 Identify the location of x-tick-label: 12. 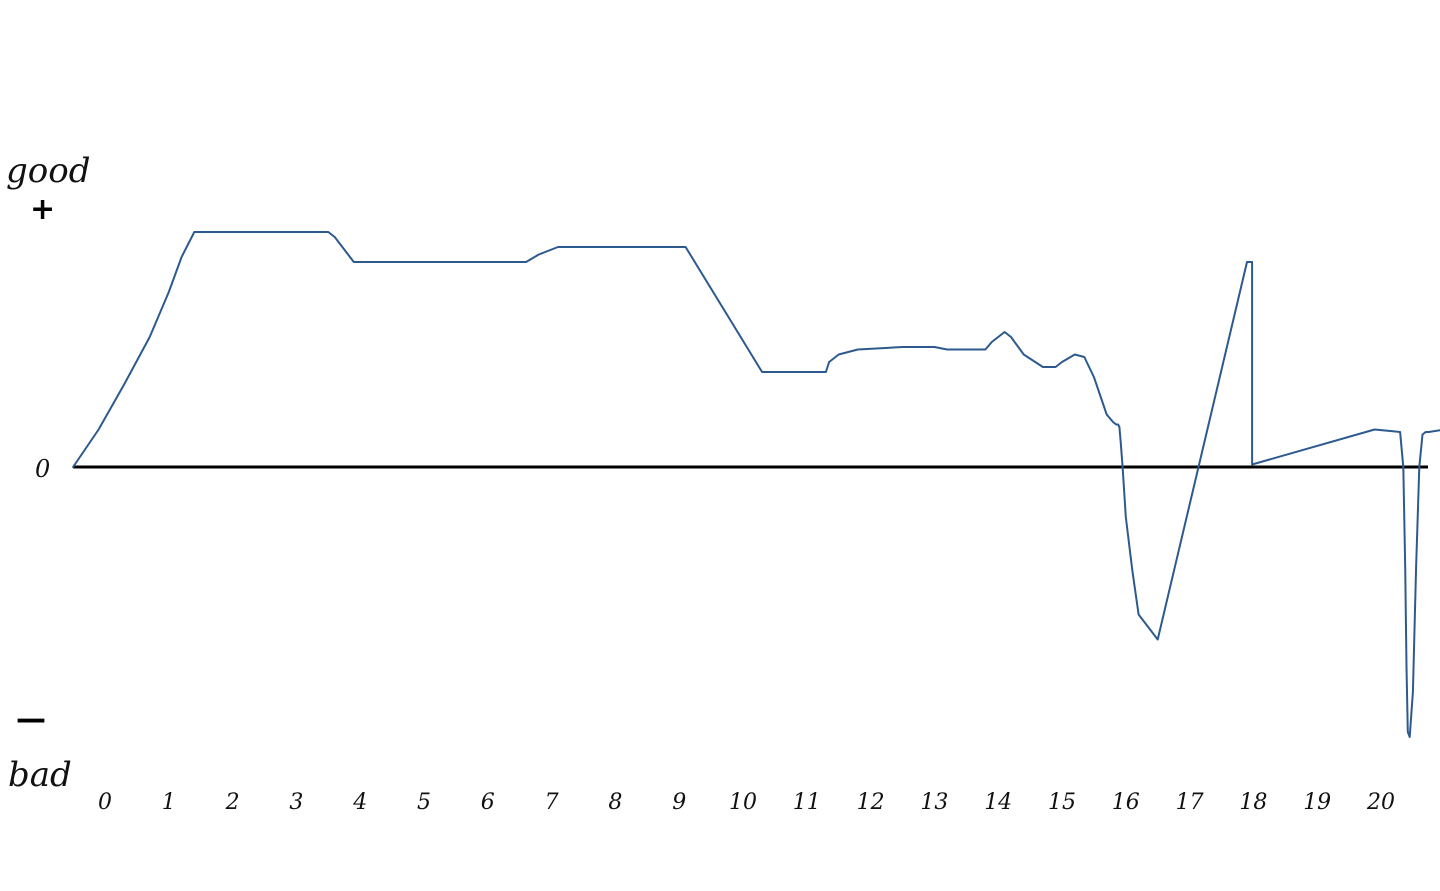
(871, 802).